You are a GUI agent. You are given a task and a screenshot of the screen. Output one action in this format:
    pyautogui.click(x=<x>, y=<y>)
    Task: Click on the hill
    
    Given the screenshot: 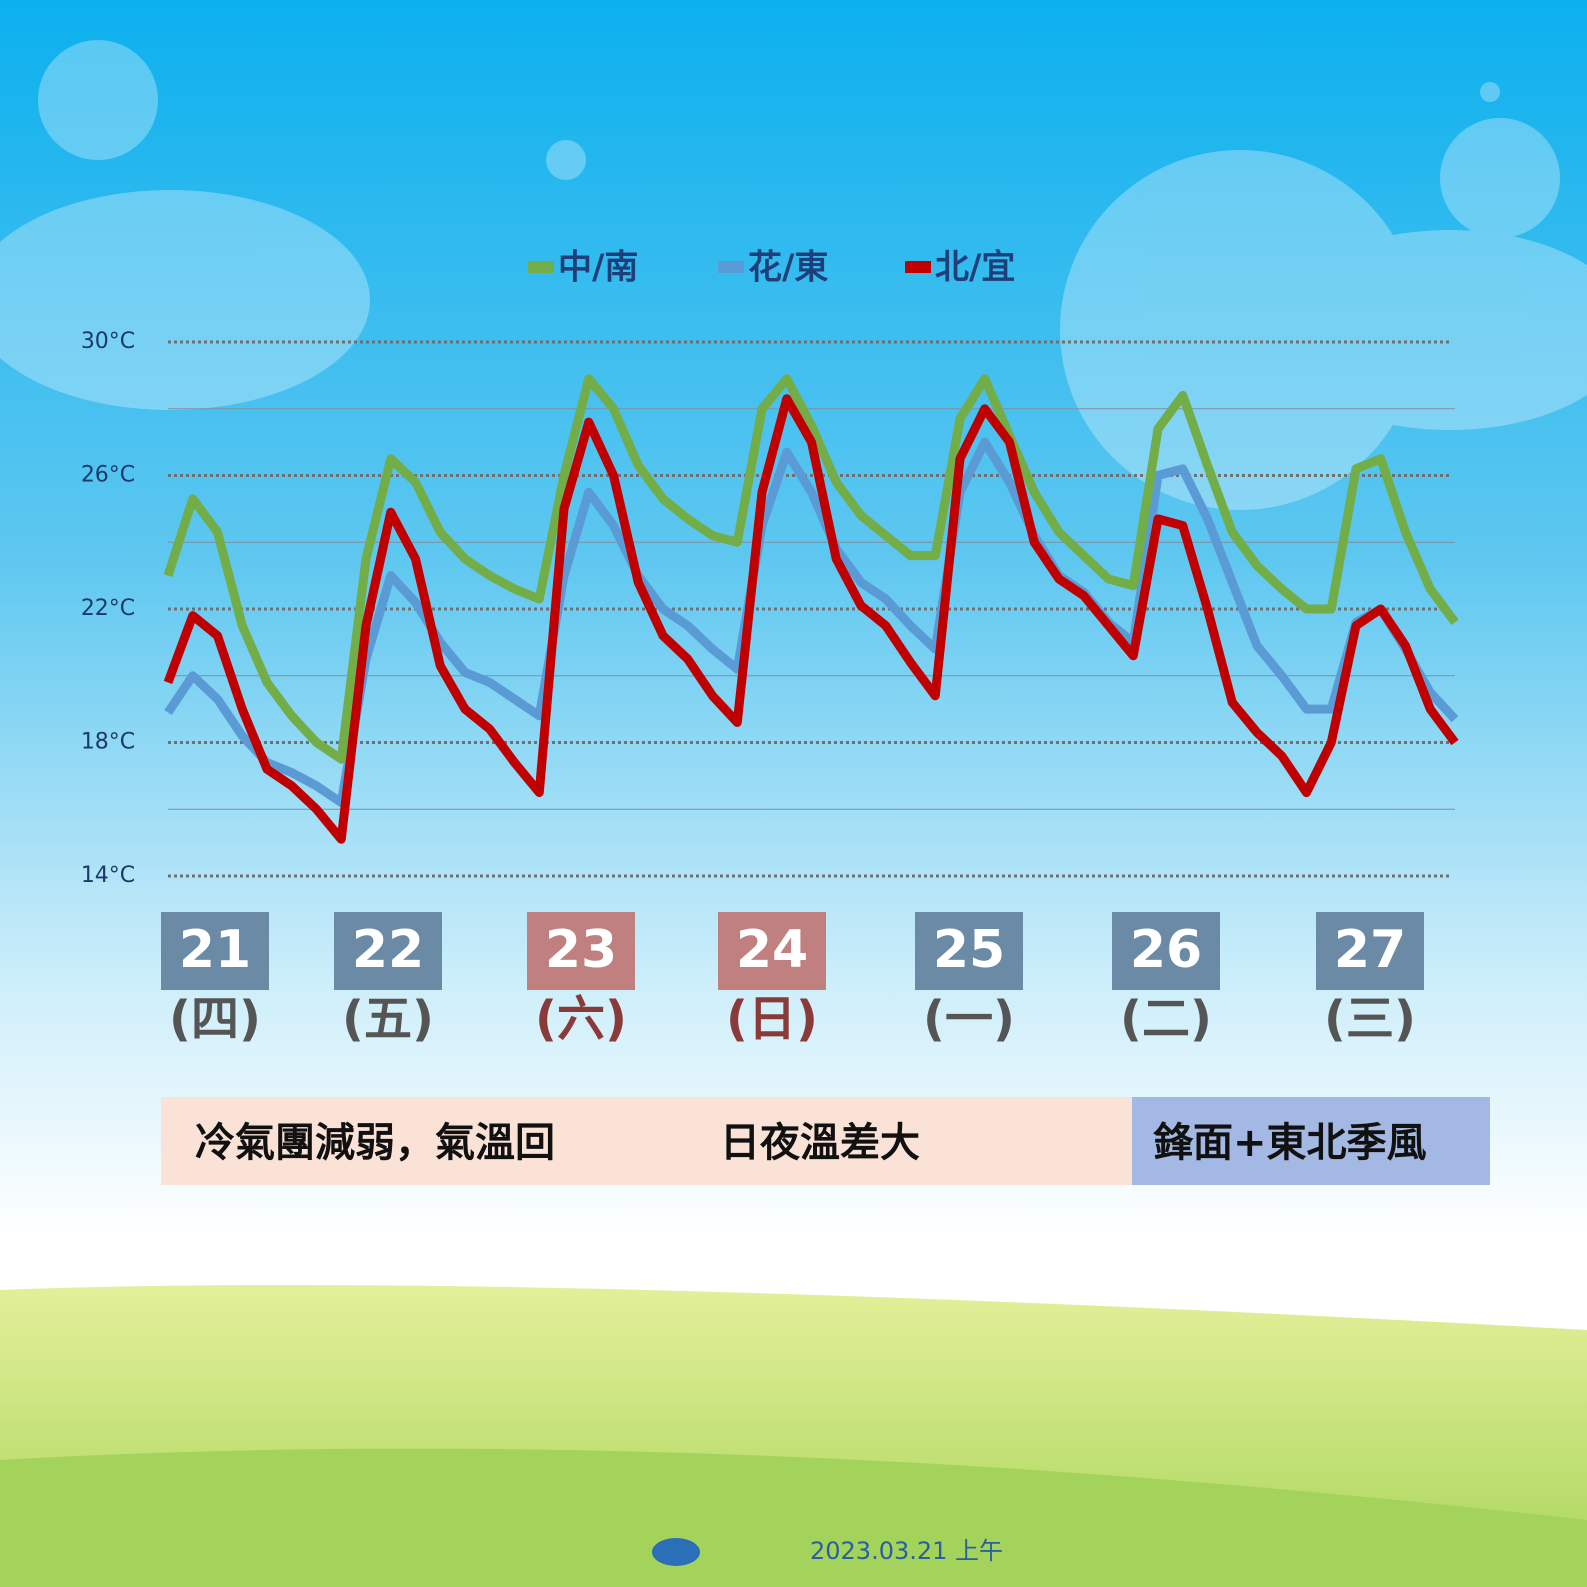 What is the action you would take?
    pyautogui.click(x=793, y=1517)
    